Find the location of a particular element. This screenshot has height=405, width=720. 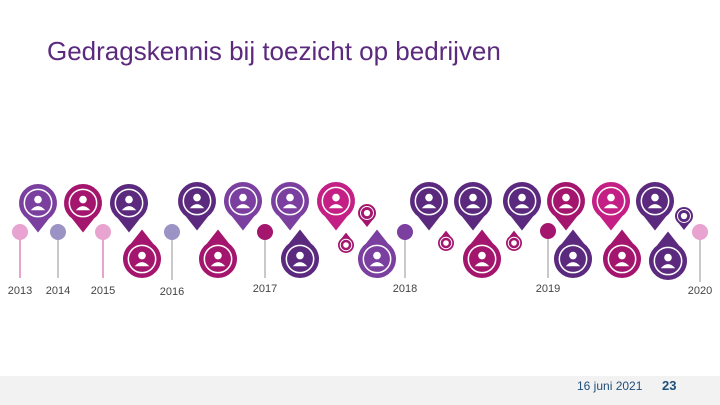

footer-date: 16 juni 2021 is located at coordinates (610, 386).